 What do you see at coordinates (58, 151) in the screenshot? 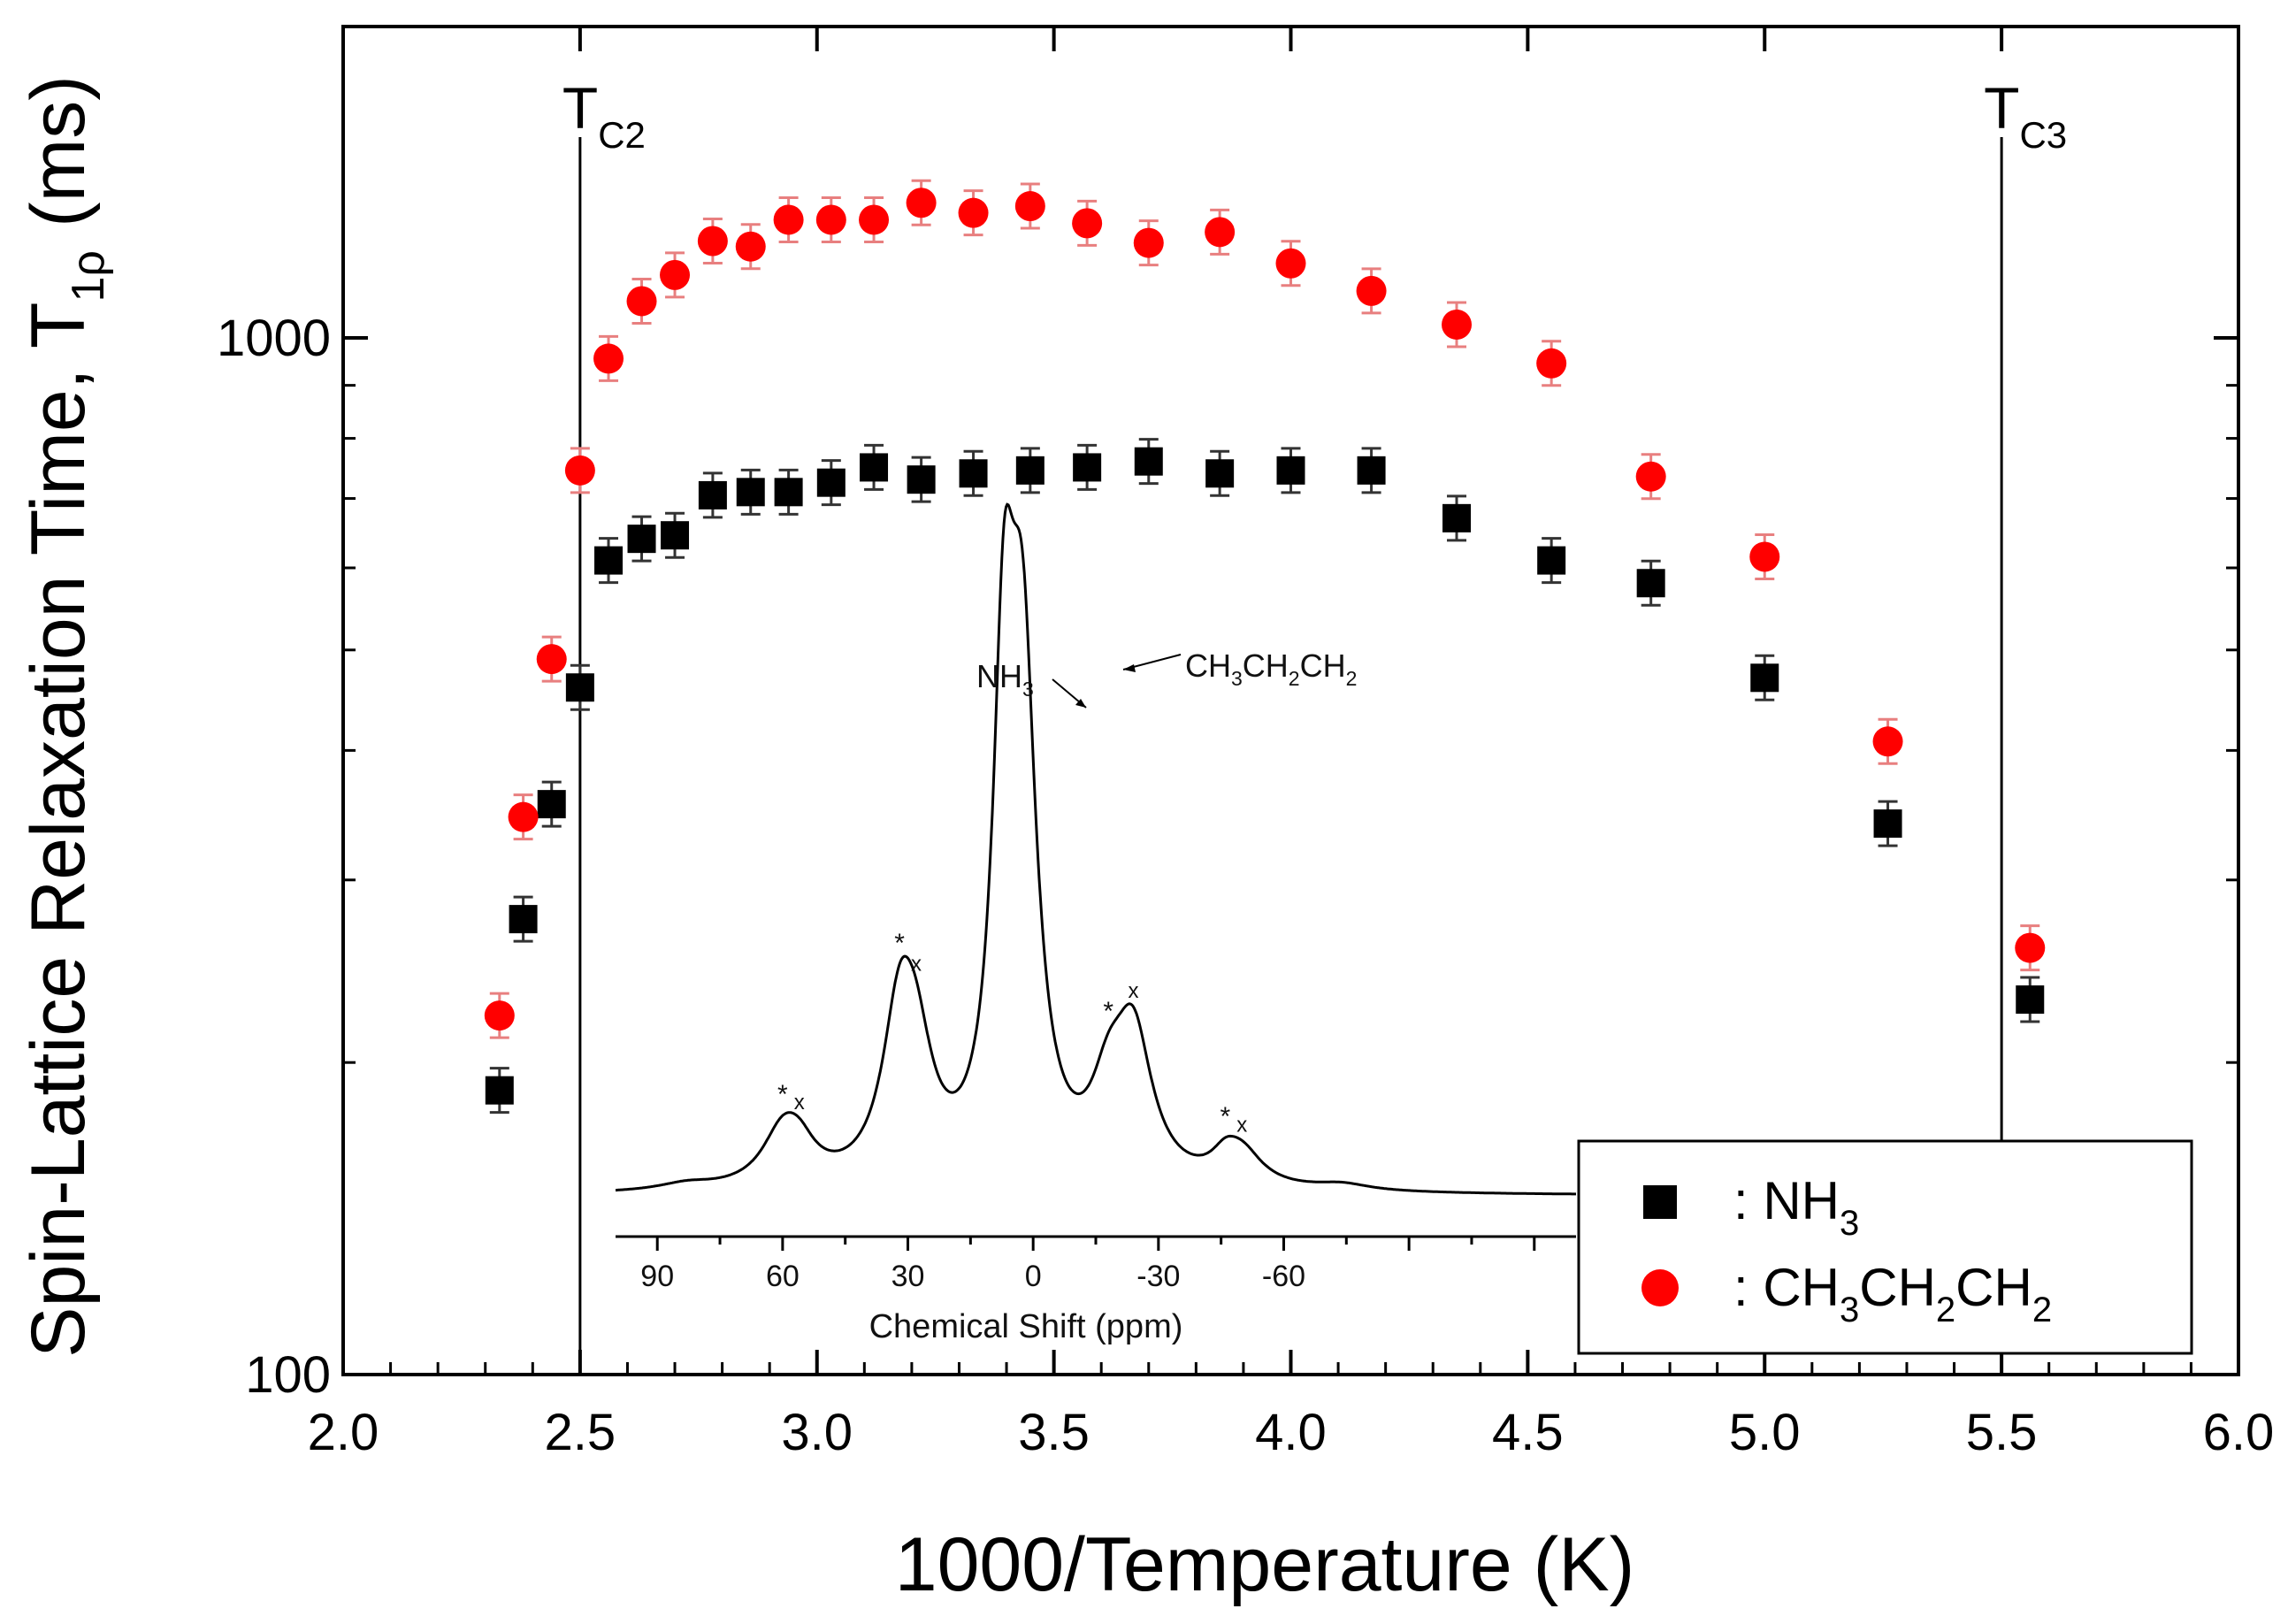
I see `y-axis-title-unit: (ms)` at bounding box center [58, 151].